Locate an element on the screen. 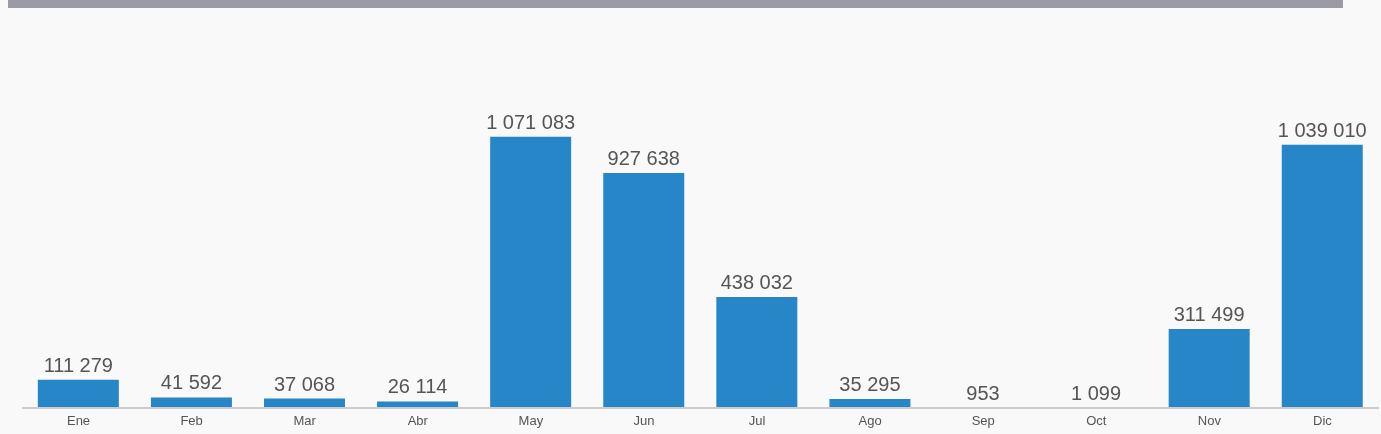  x-tick-label: Ene is located at coordinates (78, 421).